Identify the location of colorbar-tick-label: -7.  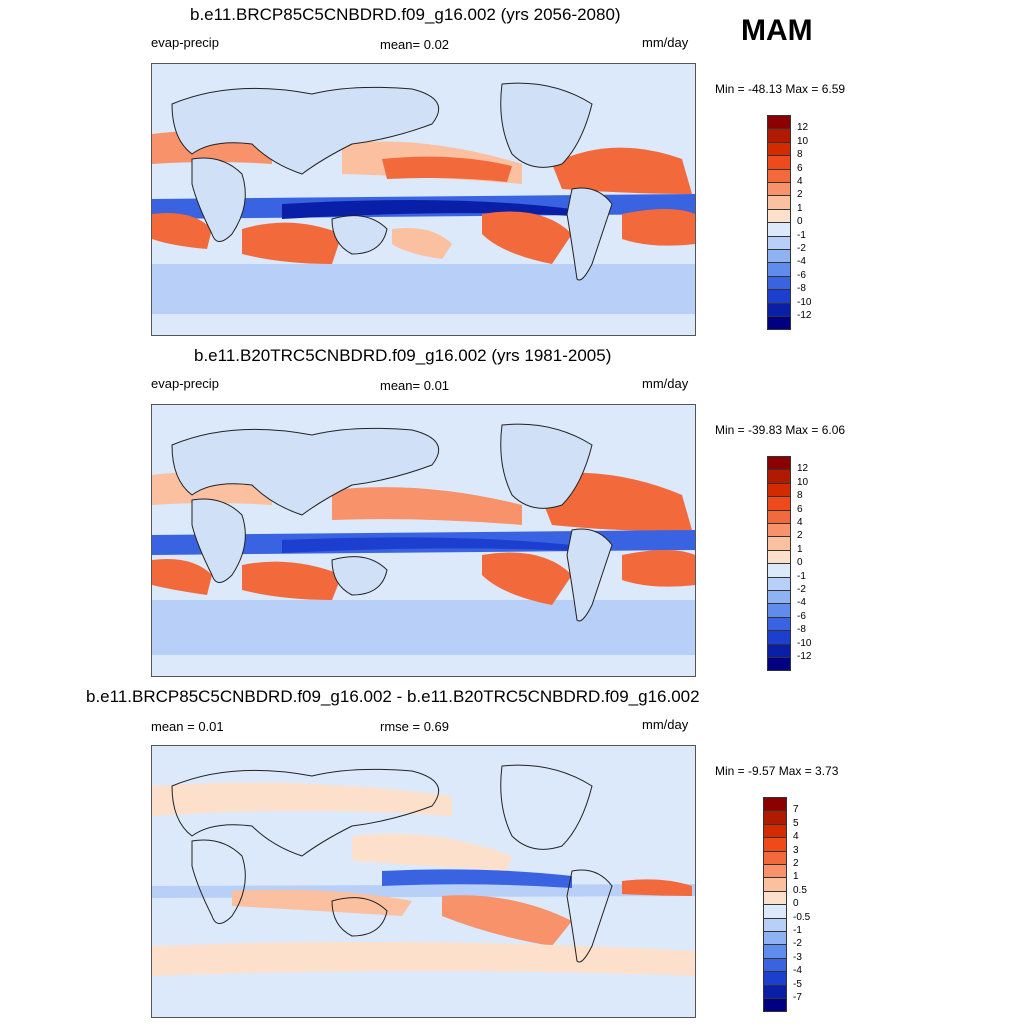
(797, 997).